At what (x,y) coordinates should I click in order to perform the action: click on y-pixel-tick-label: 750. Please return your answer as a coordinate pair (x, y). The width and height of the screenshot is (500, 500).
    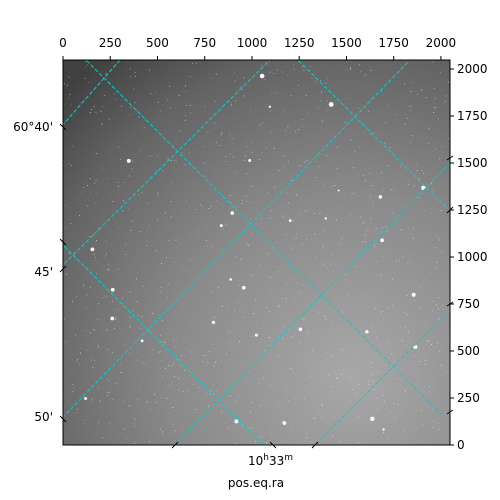
    Looking at the image, I should click on (468, 304).